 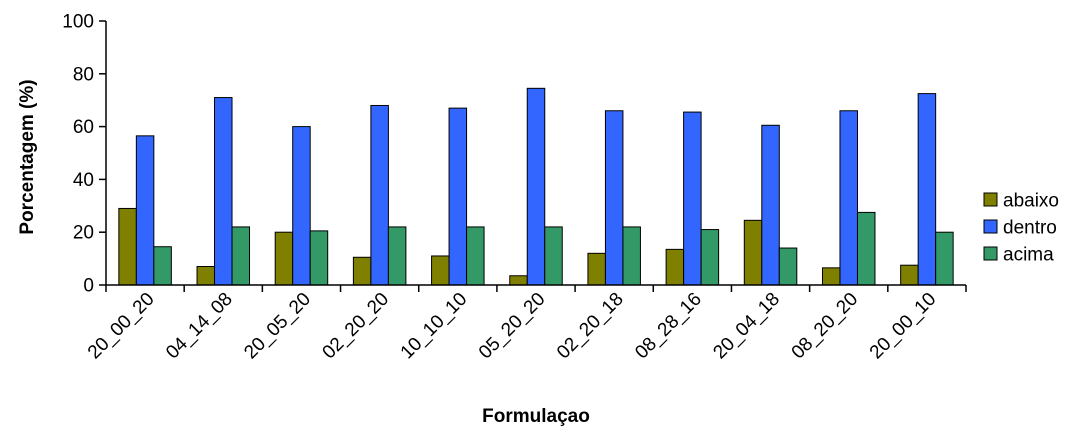 I want to click on legend-label-abaixo: abaixo, so click(x=1031, y=201).